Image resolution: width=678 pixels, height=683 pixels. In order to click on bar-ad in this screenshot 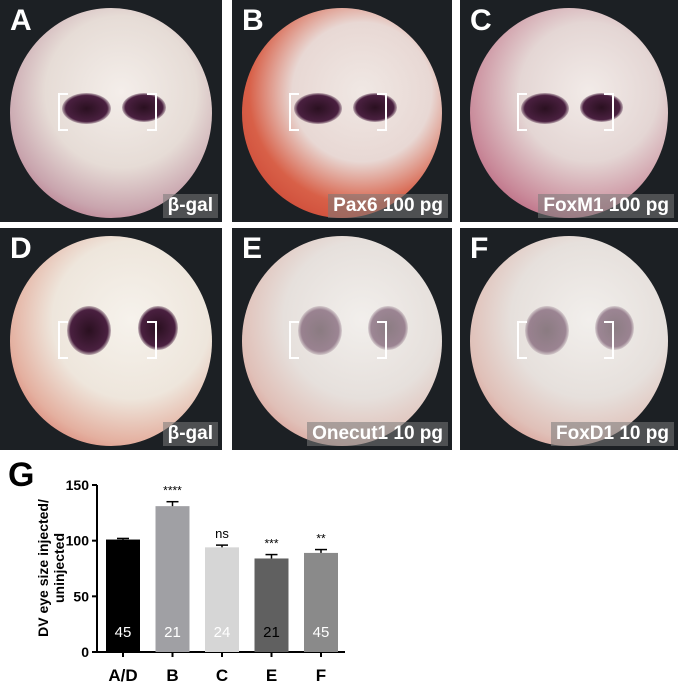, I will do `click(123, 595)`.